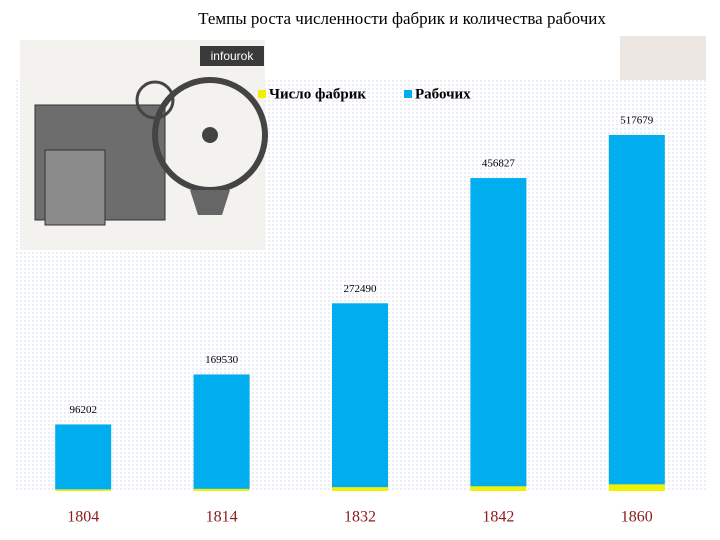  What do you see at coordinates (83, 410) in the screenshot?
I see `data-label: 96202` at bounding box center [83, 410].